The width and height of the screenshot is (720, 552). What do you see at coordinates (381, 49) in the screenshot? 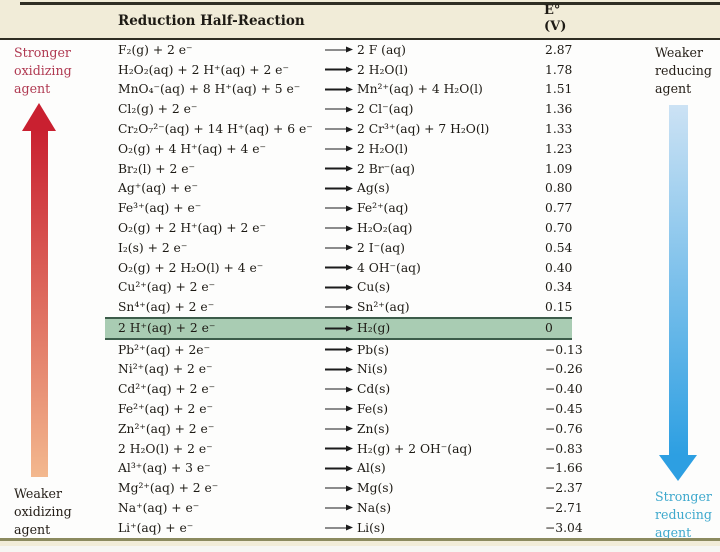
I see `product-formula: 2 F (aq)` at bounding box center [381, 49].